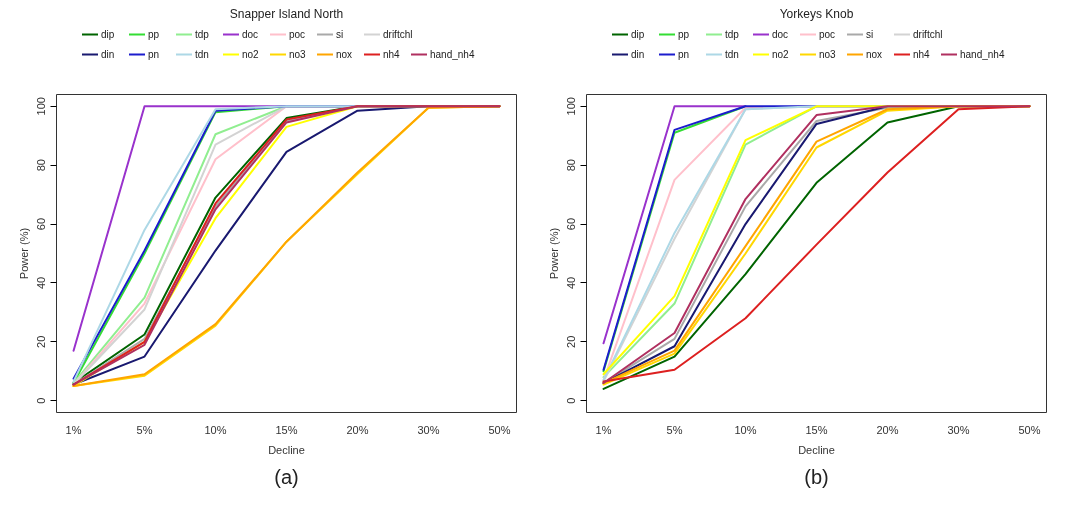 The image size is (1071, 530). Describe the element at coordinates (816, 13) in the screenshot. I see `chart-title: Yorkeys Knob` at that location.